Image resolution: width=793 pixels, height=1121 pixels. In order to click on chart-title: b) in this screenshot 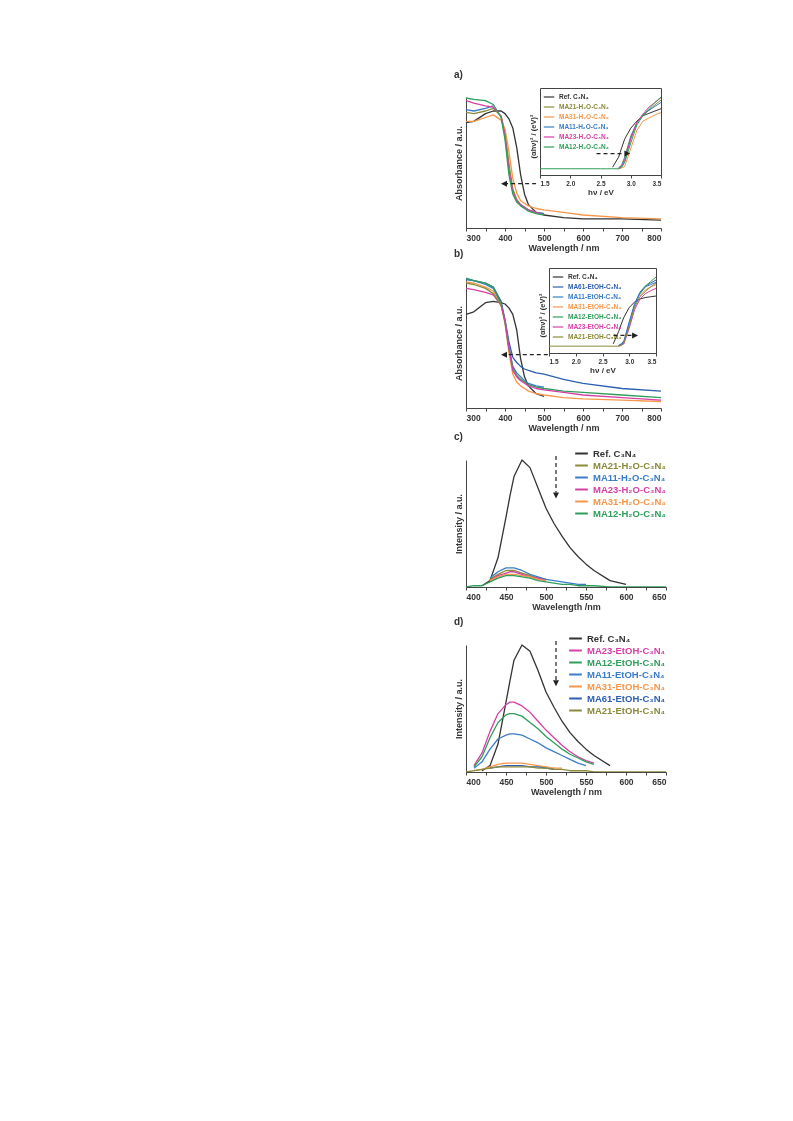, I will do `click(459, 253)`.